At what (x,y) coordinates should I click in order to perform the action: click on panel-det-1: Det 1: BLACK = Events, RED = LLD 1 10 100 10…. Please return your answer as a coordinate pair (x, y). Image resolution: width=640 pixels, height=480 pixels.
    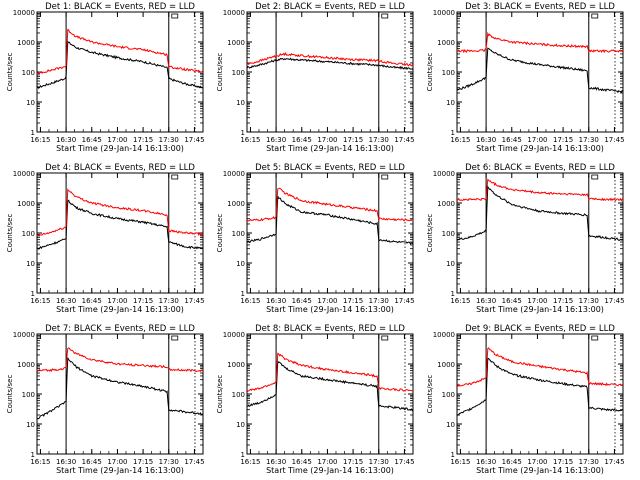
    Looking at the image, I should click on (105, 77).